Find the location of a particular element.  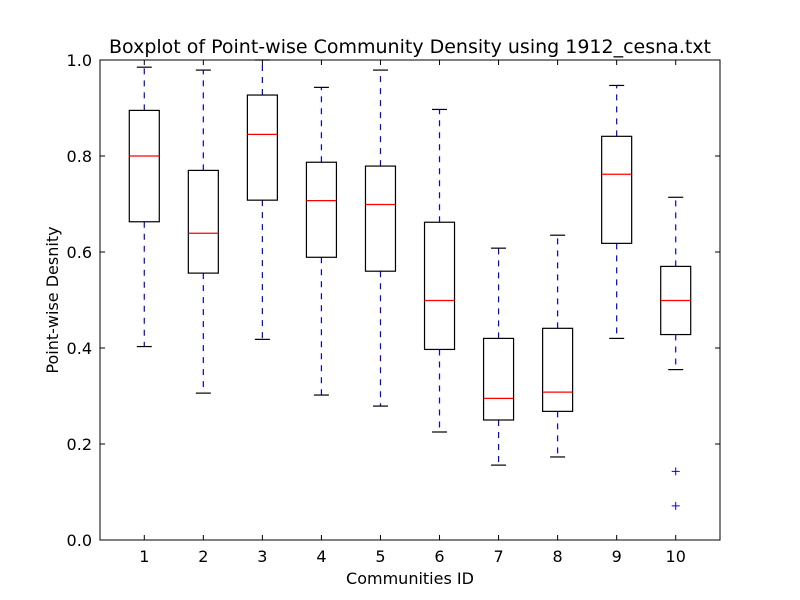

x-tick-label: 7 is located at coordinates (498, 556).